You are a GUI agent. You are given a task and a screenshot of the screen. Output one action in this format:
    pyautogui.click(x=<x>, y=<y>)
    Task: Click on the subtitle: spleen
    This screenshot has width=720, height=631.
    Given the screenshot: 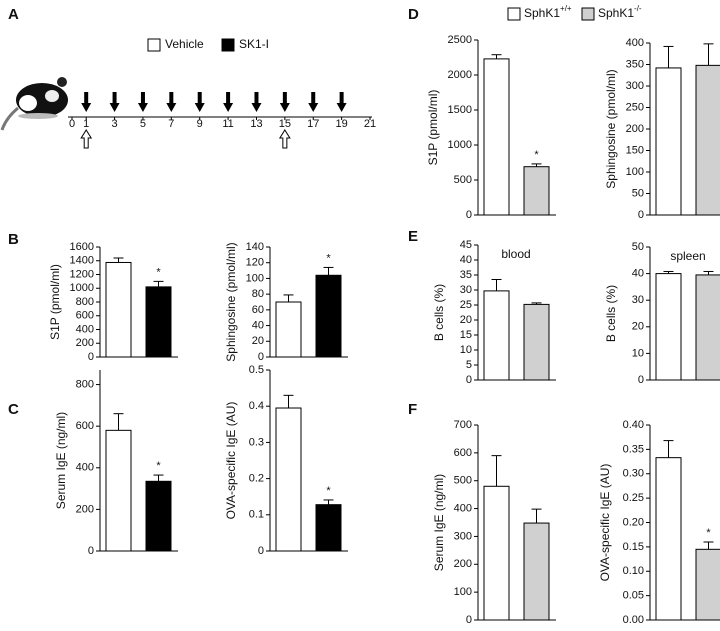 What is the action you would take?
    pyautogui.click(x=687, y=256)
    